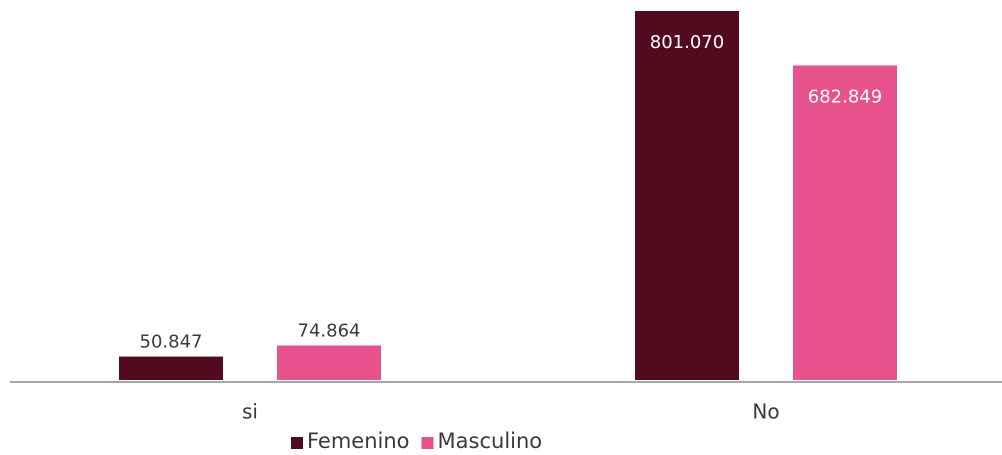 The image size is (1002, 455). I want to click on legend-label: Femenino, so click(358, 441).